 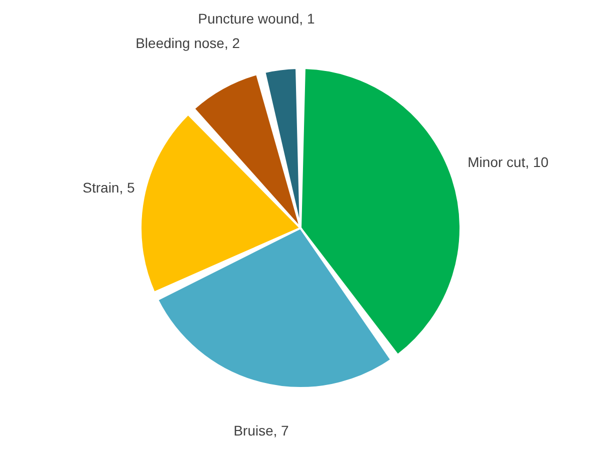 What do you see at coordinates (101, 188) in the screenshot?
I see `slice-label: Strain` at bounding box center [101, 188].